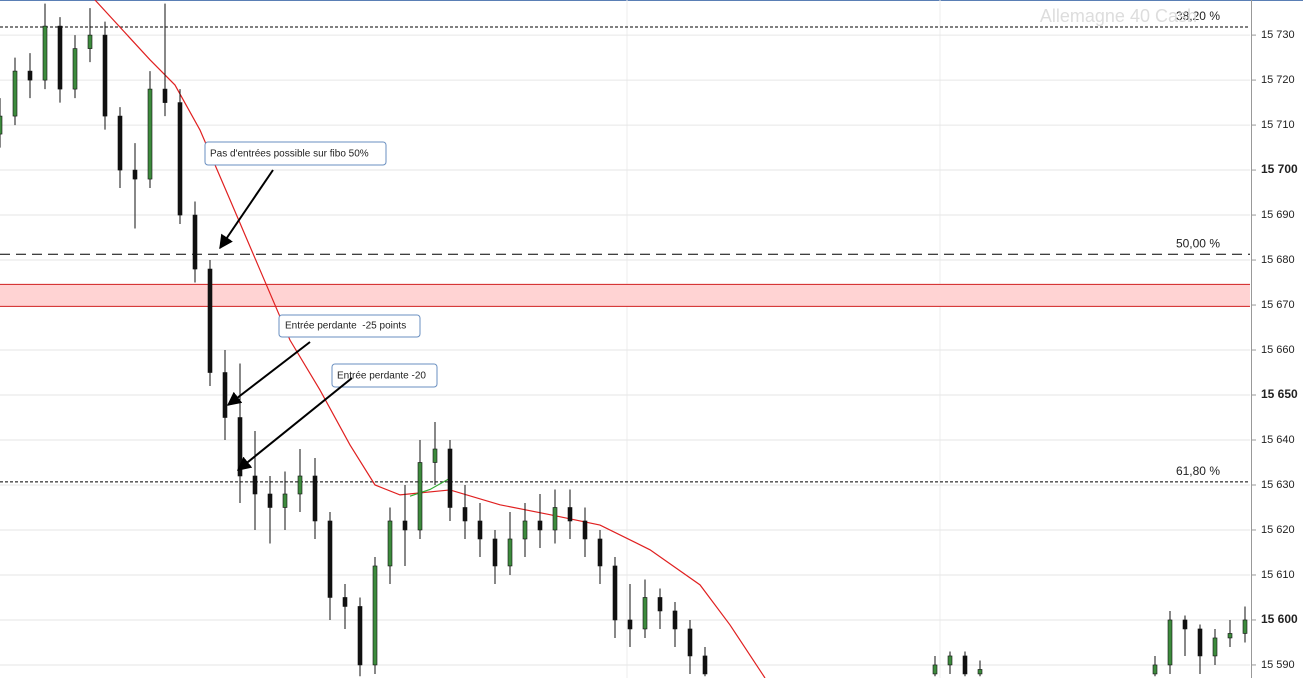  I want to click on y-tick-label: 15 630, so click(1278, 485).